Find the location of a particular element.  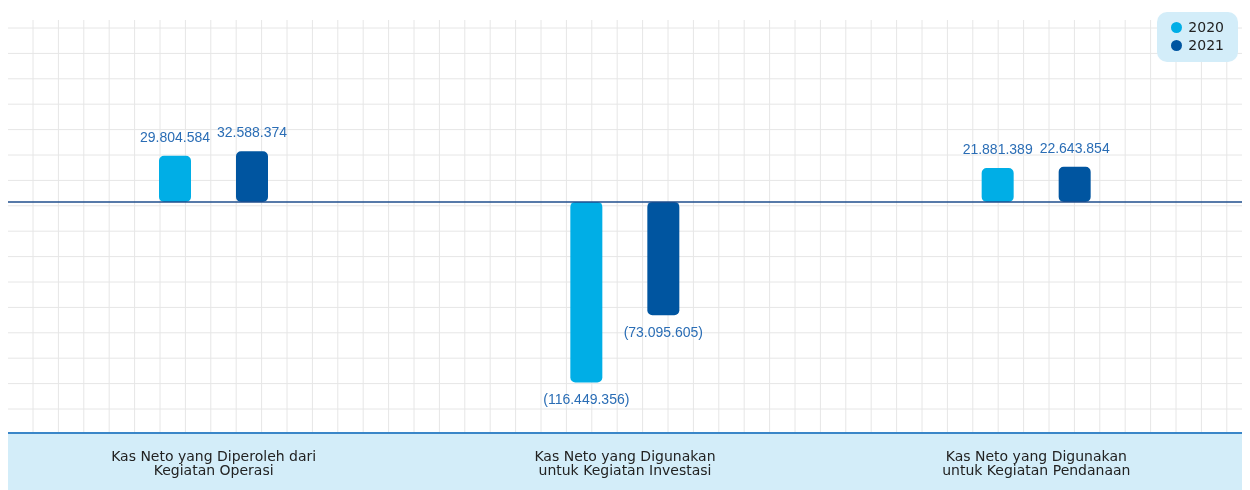

x-tick-label: Kas Neto yang Digunakan untuk Kegiatan Pendanaan is located at coordinates (1036, 462).